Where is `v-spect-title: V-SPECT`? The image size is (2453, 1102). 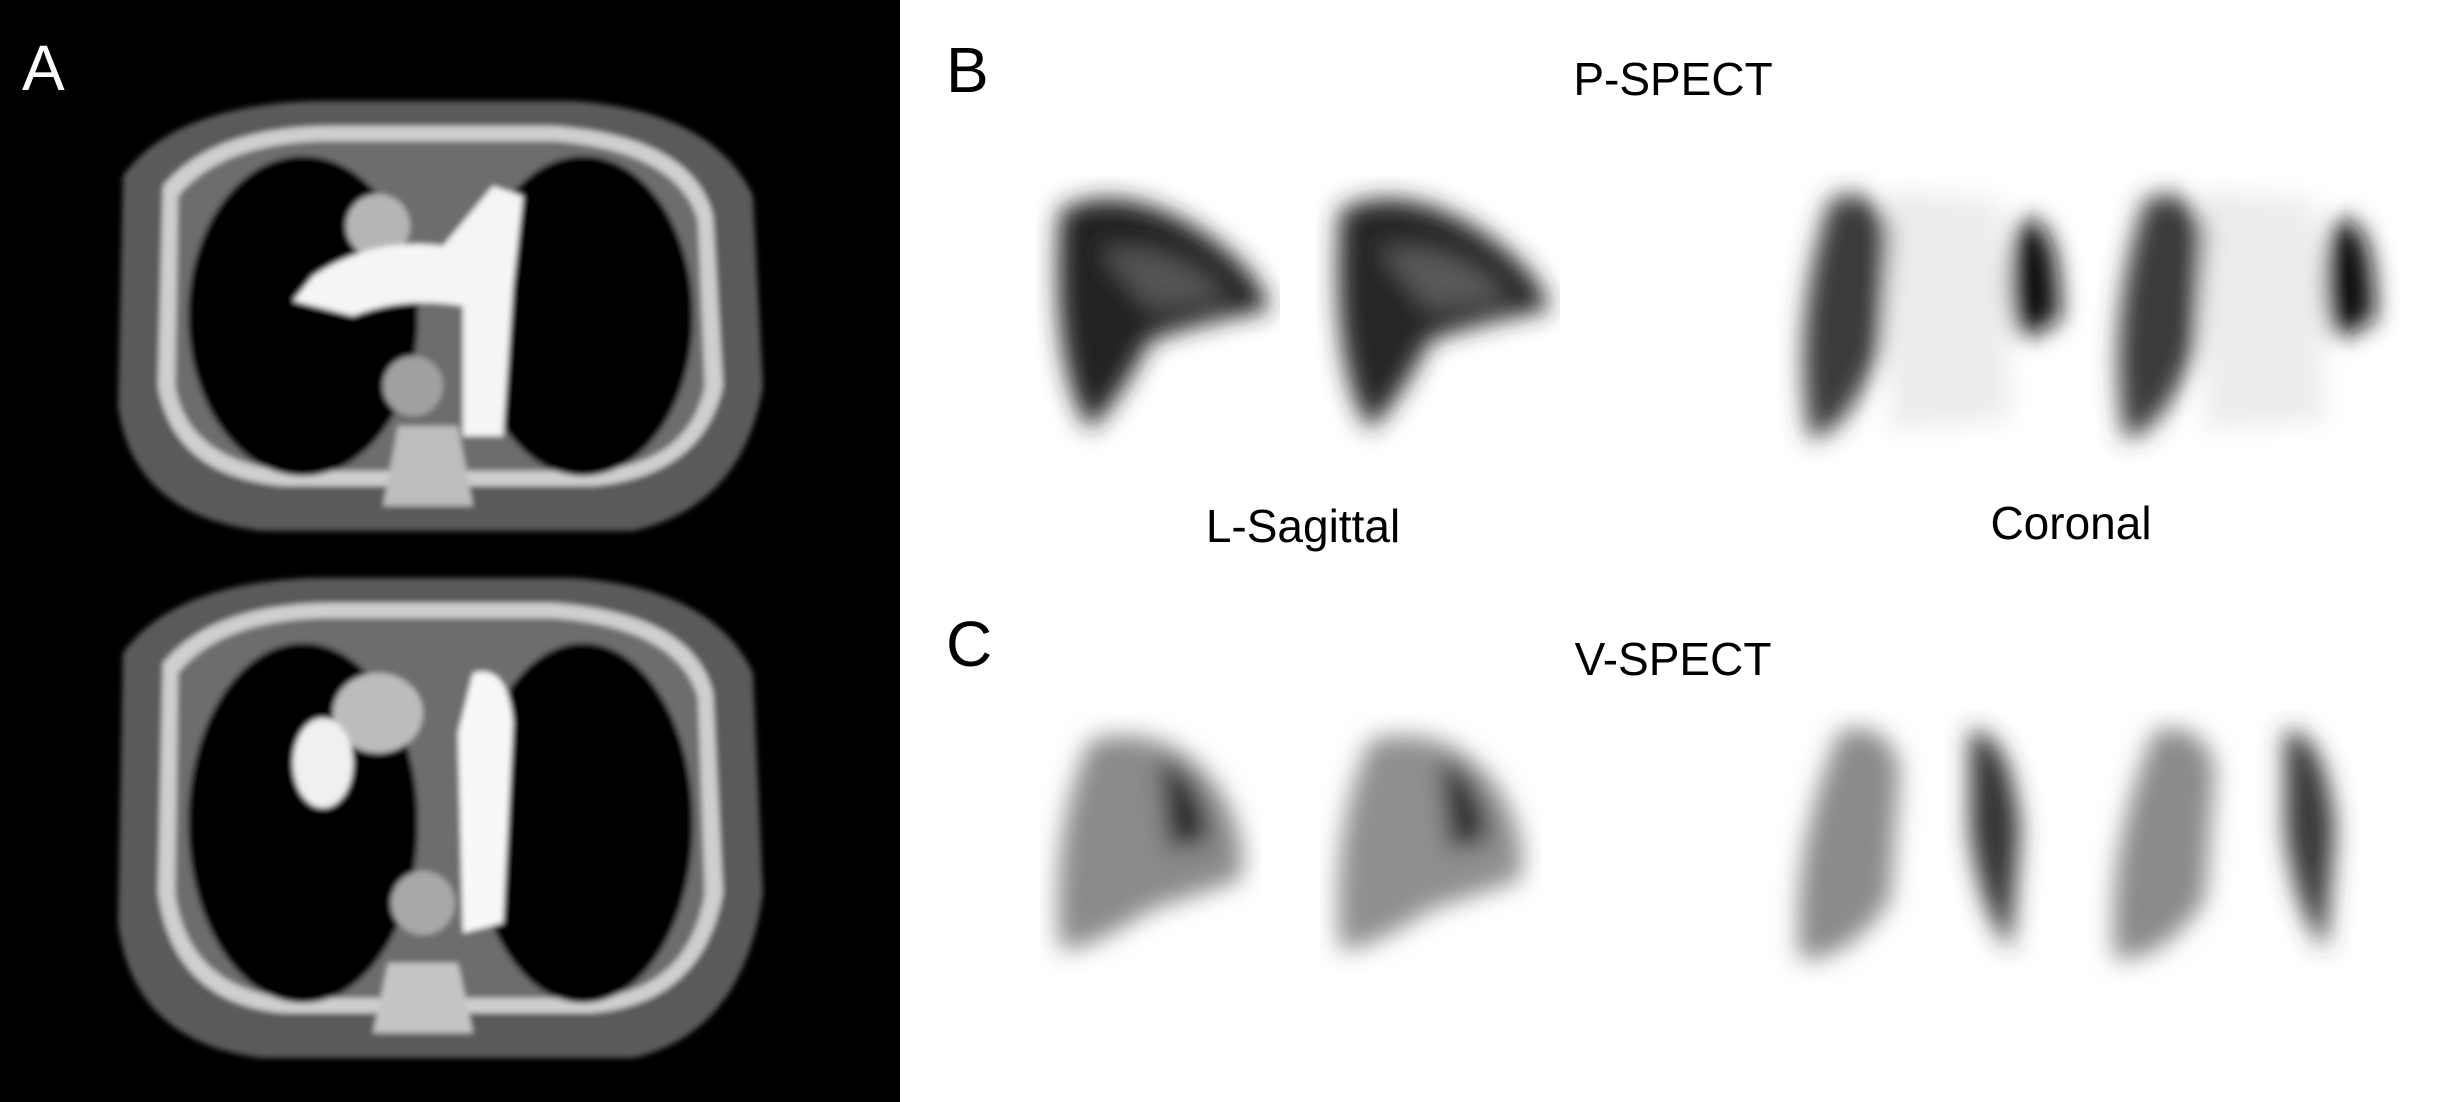
v-spect-title: V-SPECT is located at coordinates (1673, 659).